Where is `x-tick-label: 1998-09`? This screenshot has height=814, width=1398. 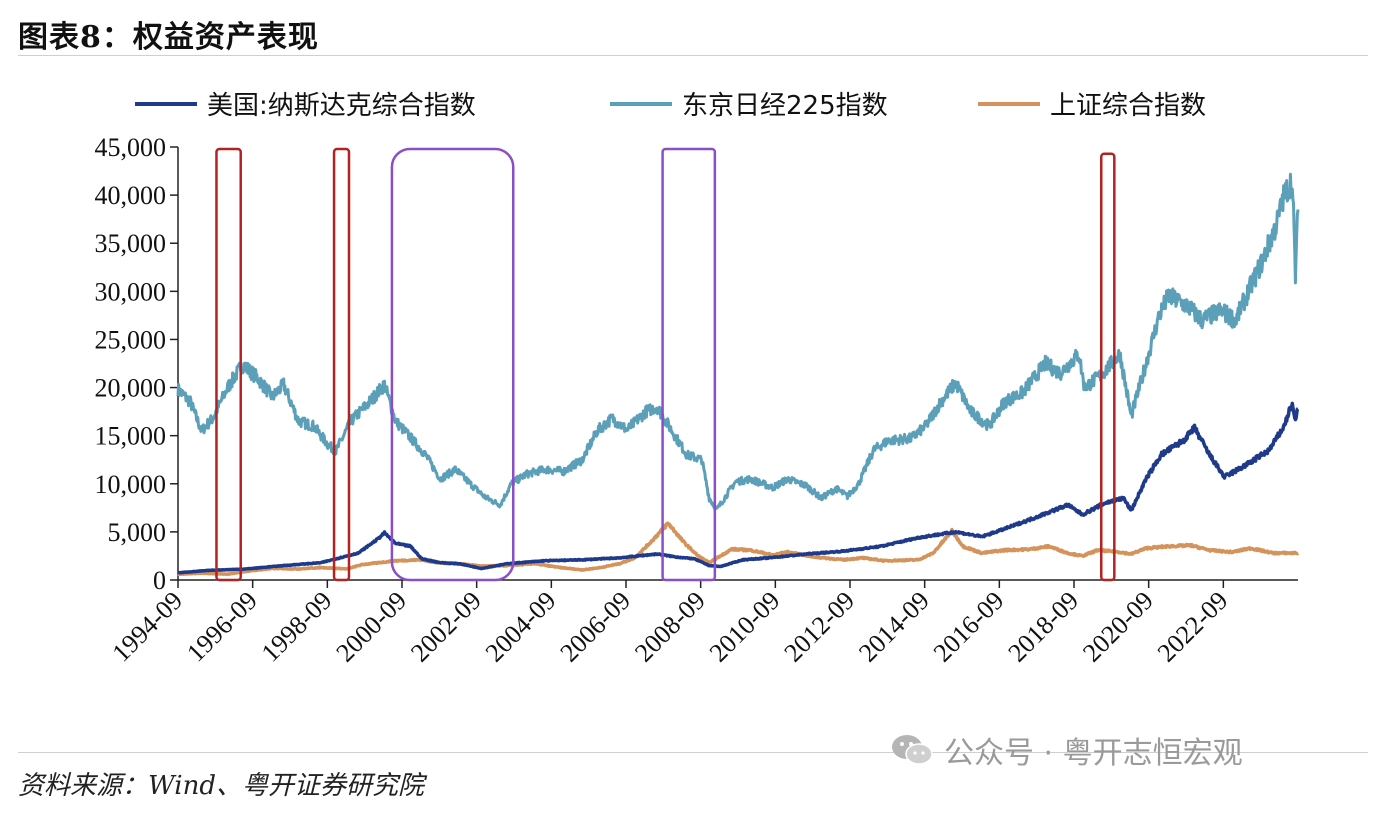
x-tick-label: 1998-09 is located at coordinates (297, 627).